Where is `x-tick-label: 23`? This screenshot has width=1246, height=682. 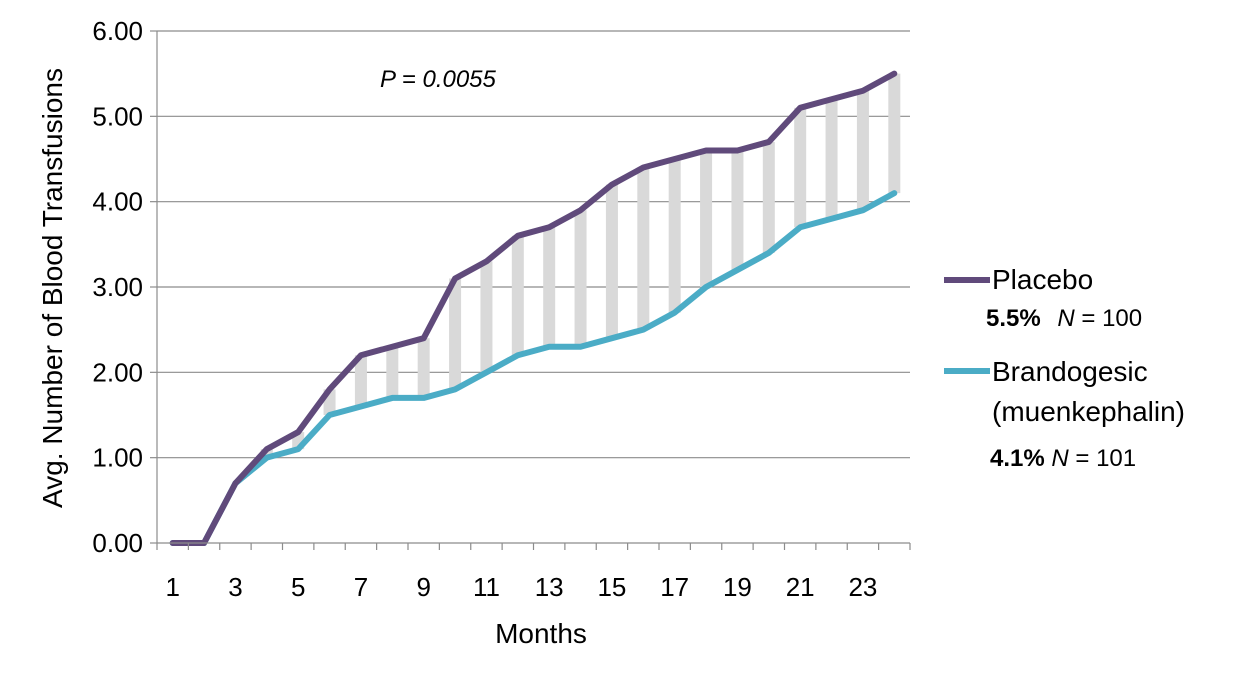
x-tick-label: 23 is located at coordinates (862, 587).